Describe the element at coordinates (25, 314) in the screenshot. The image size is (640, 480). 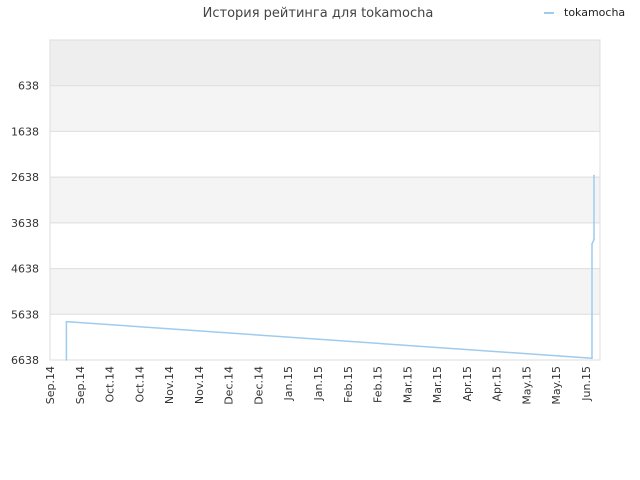
I see `y-tick-label: 5638` at that location.